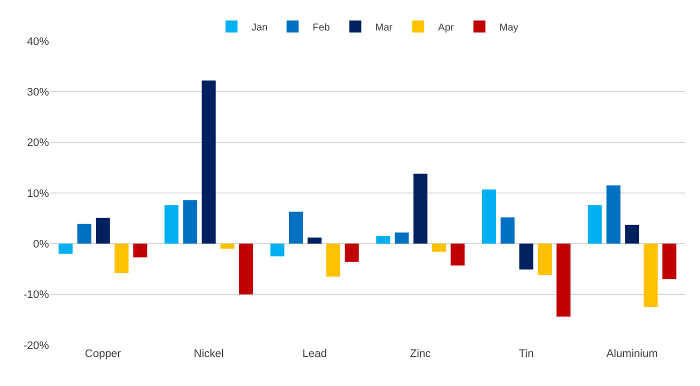 The width and height of the screenshot is (700, 386). Describe the element at coordinates (384, 28) in the screenshot. I see `legend-label: Mar` at that location.